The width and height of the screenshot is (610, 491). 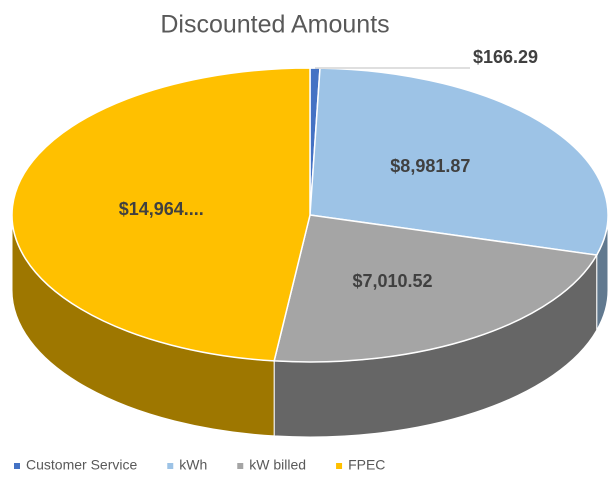 What do you see at coordinates (277, 465) in the screenshot?
I see `legend-label: kW billed` at bounding box center [277, 465].